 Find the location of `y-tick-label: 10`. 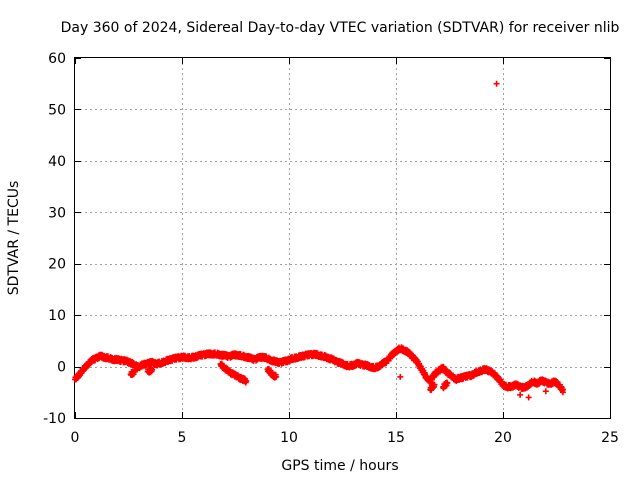

y-tick-label: 10 is located at coordinates (57, 316).